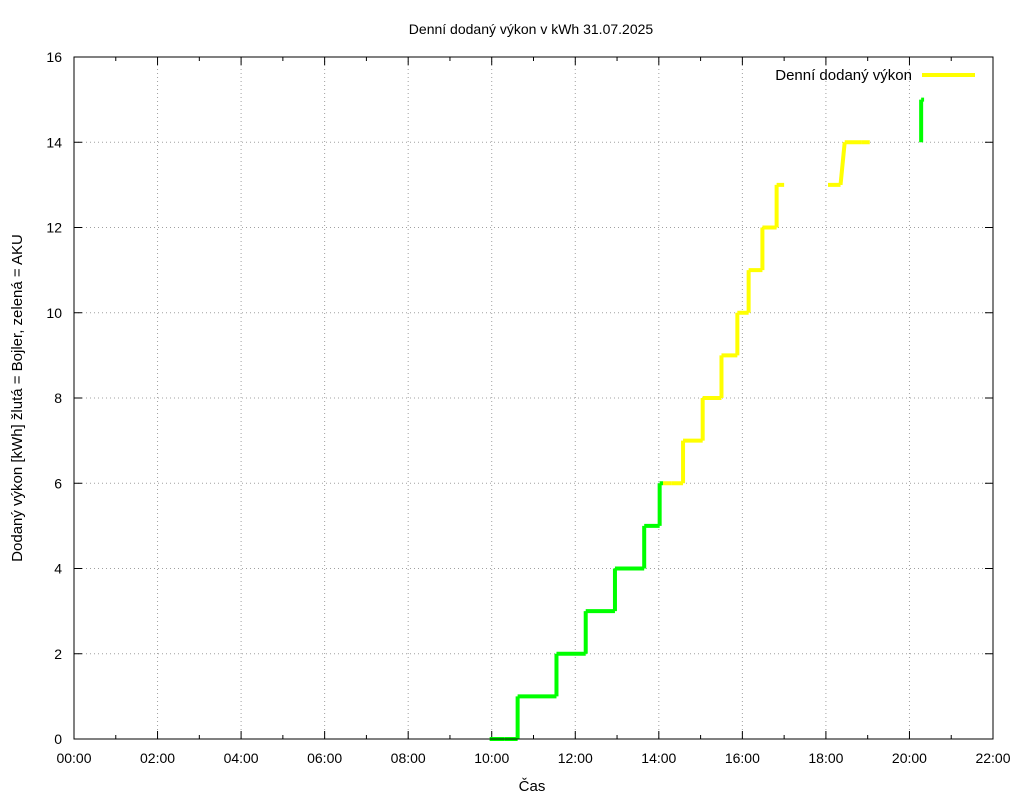 Image resolution: width=1024 pixels, height=800 pixels. Describe the element at coordinates (742, 758) in the screenshot. I see `x-tick-label: 16:00` at that location.